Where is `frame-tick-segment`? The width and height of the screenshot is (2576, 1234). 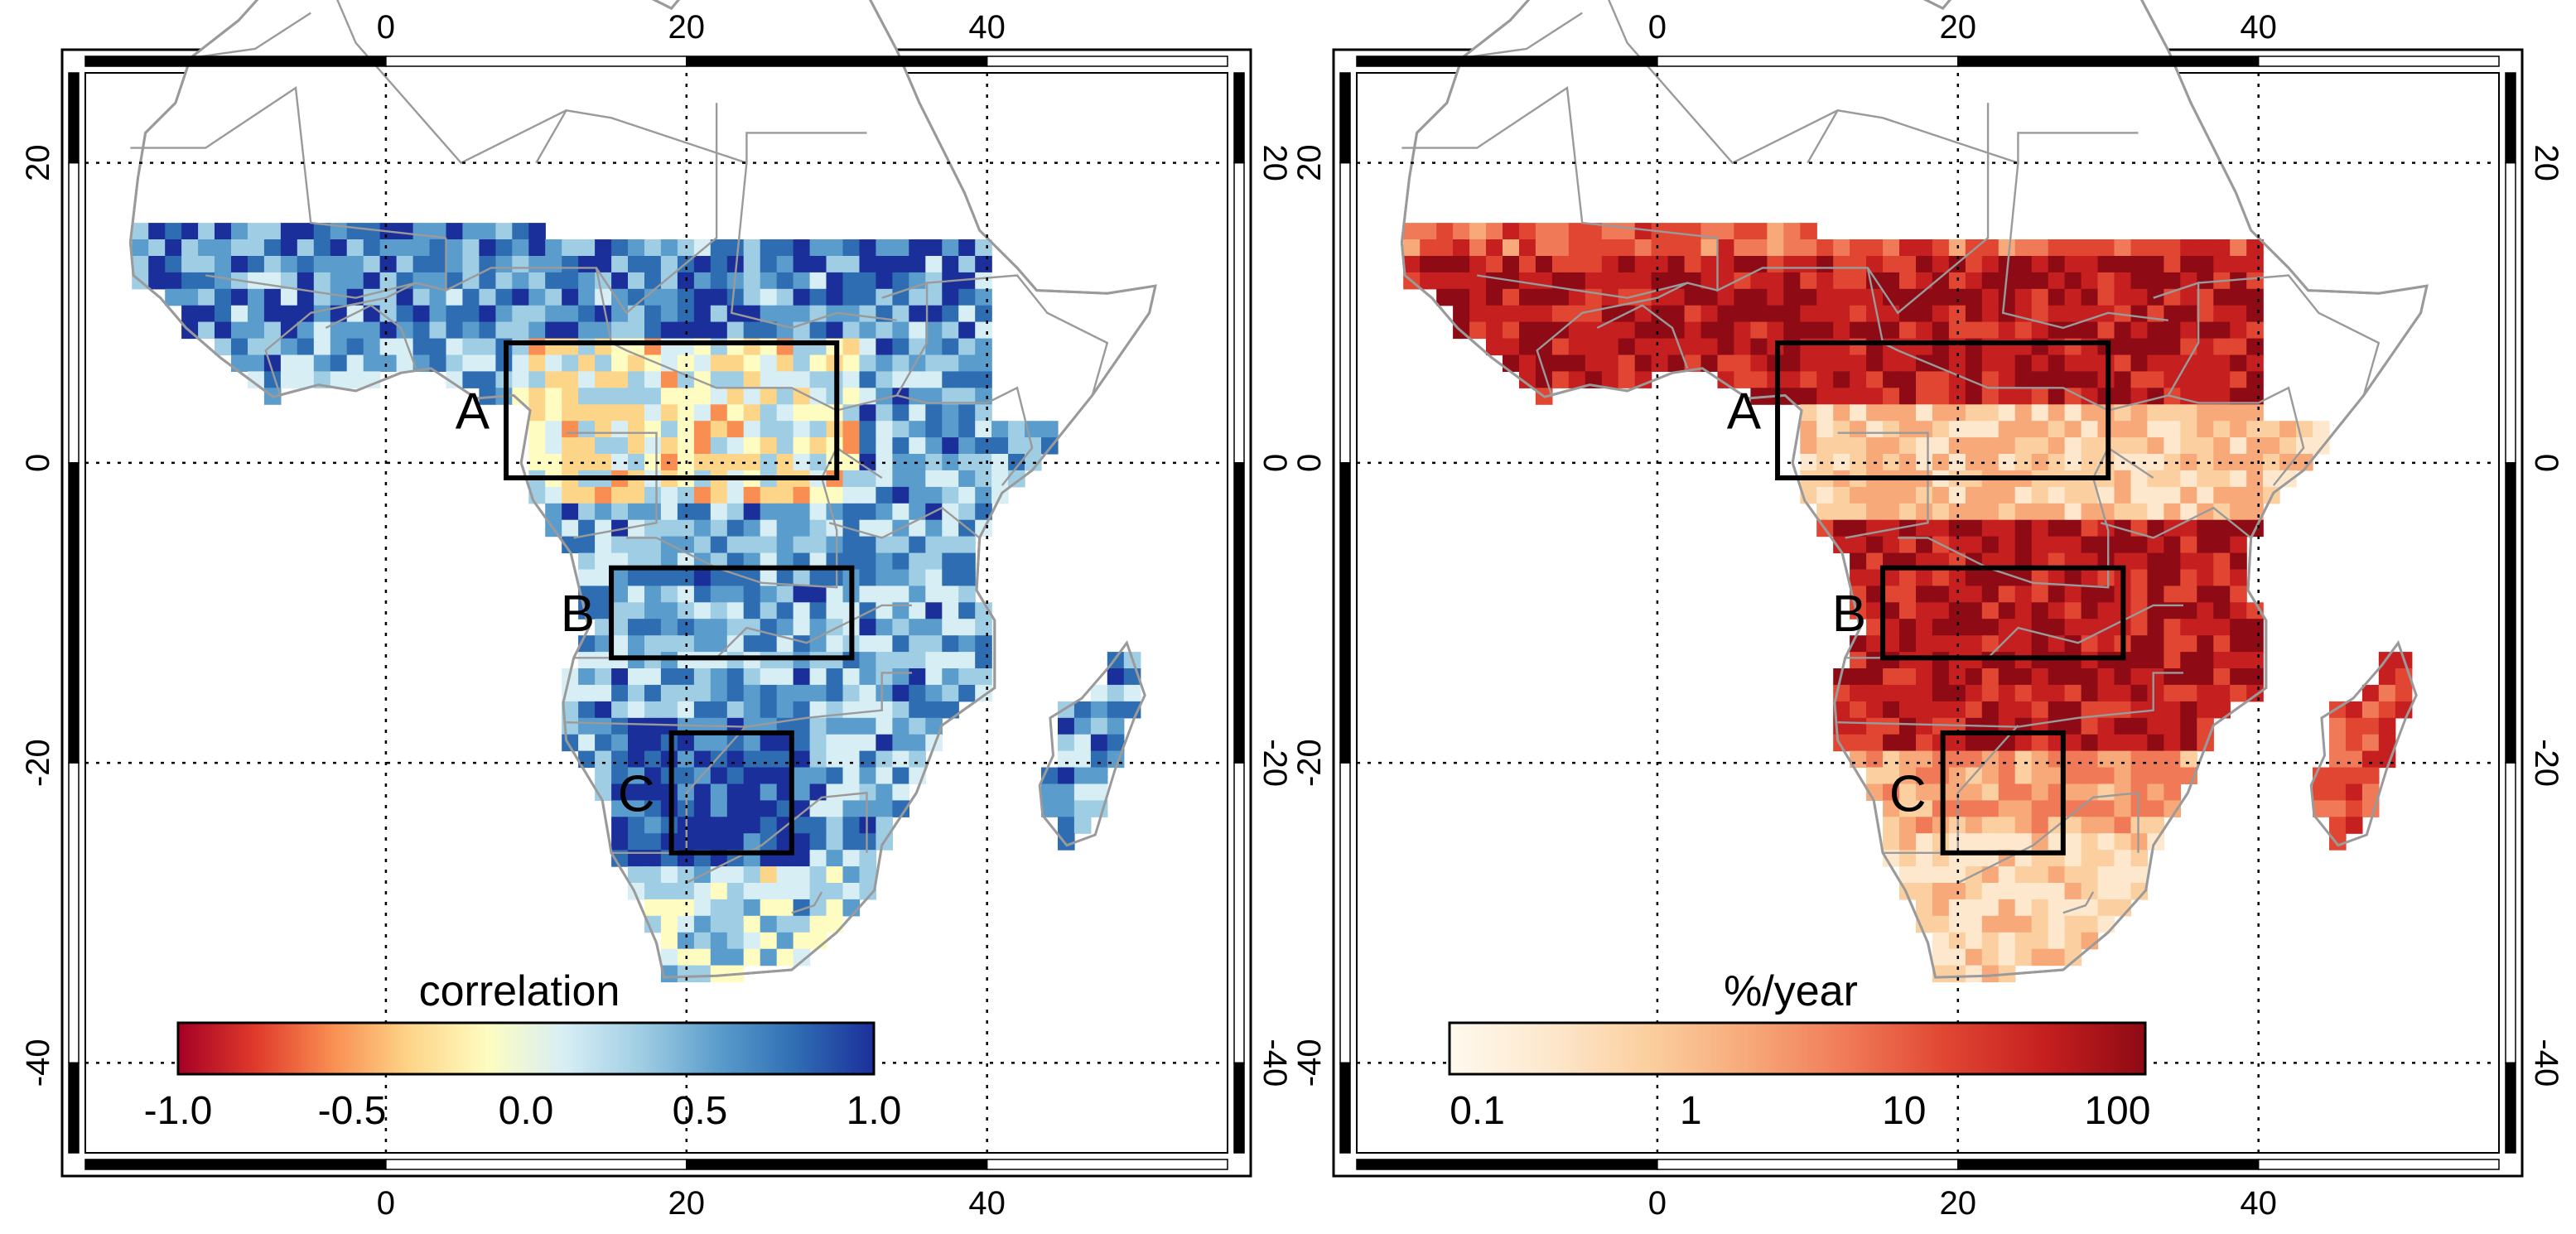
frame-tick-segment is located at coordinates (2510, 1108).